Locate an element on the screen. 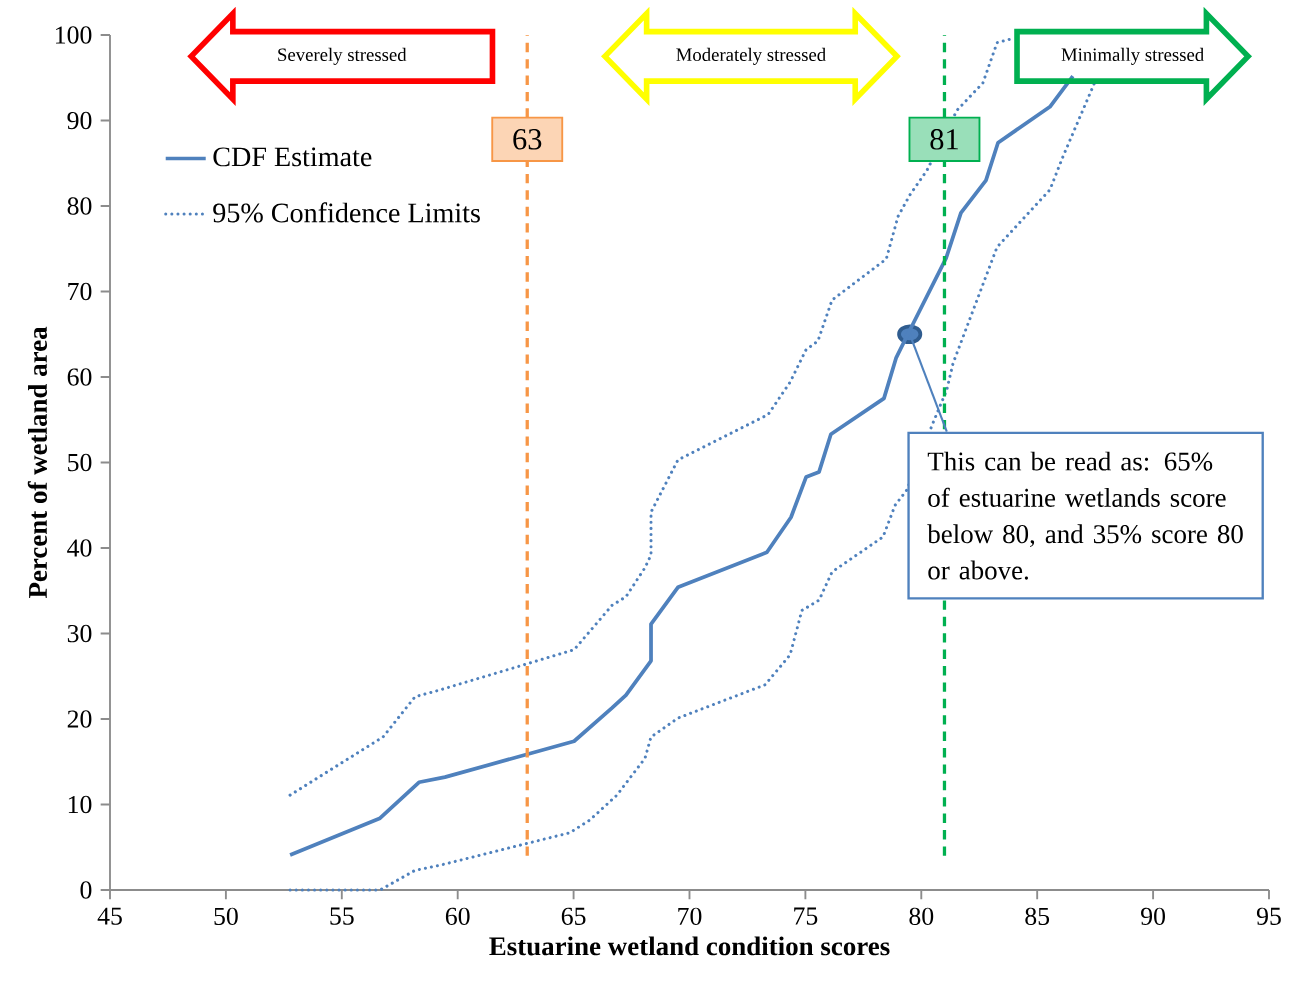 The height and width of the screenshot is (996, 1300). legend-label: 95% Confidence Limits is located at coordinates (346, 212).